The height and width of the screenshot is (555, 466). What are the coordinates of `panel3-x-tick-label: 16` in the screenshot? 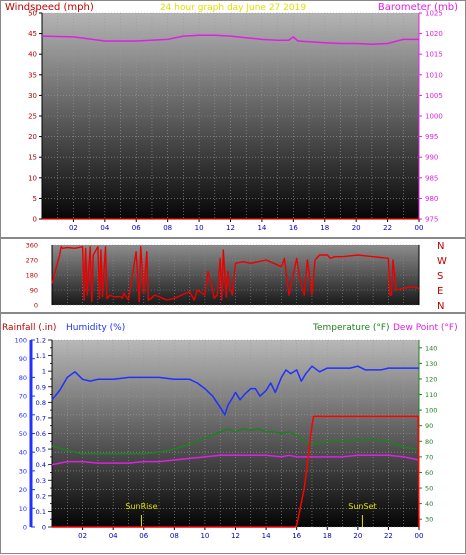 It's located at (296, 536).